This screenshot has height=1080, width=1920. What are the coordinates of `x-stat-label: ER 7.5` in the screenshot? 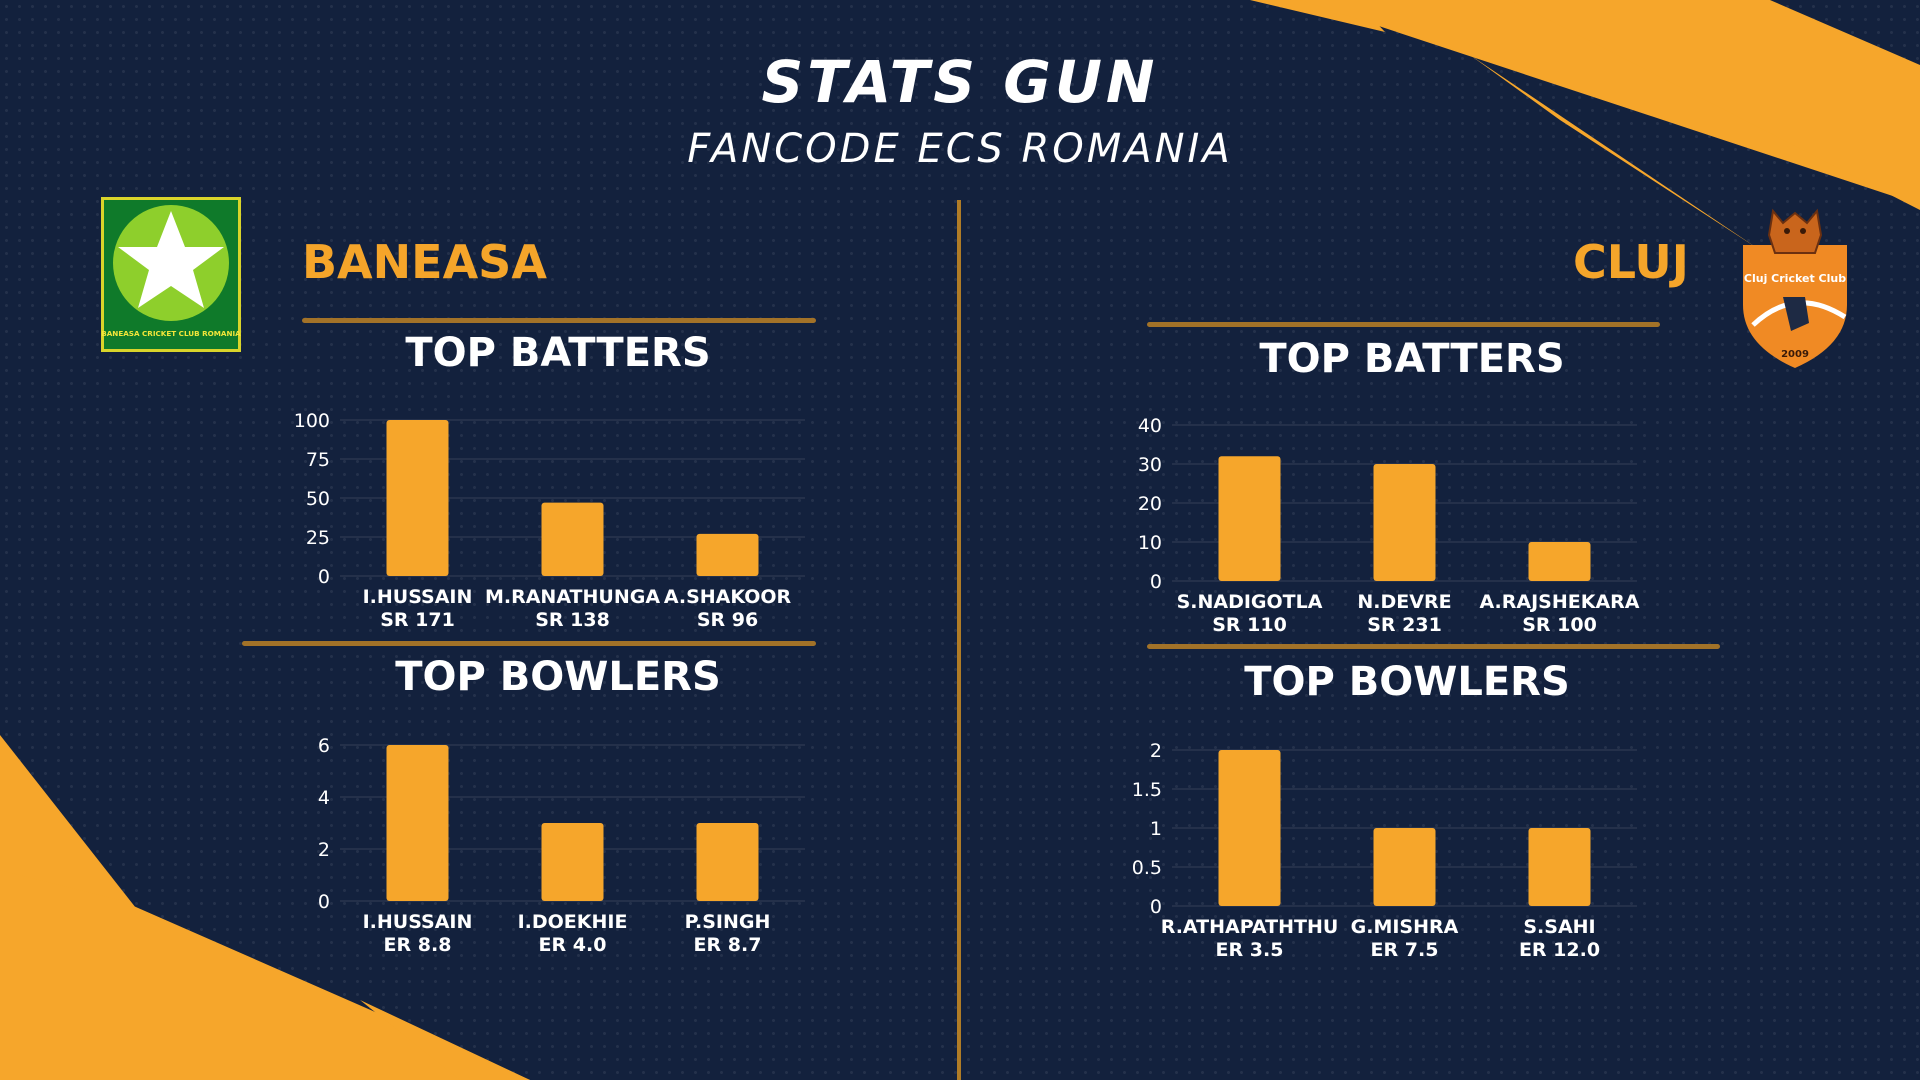 It's located at (1405, 950).